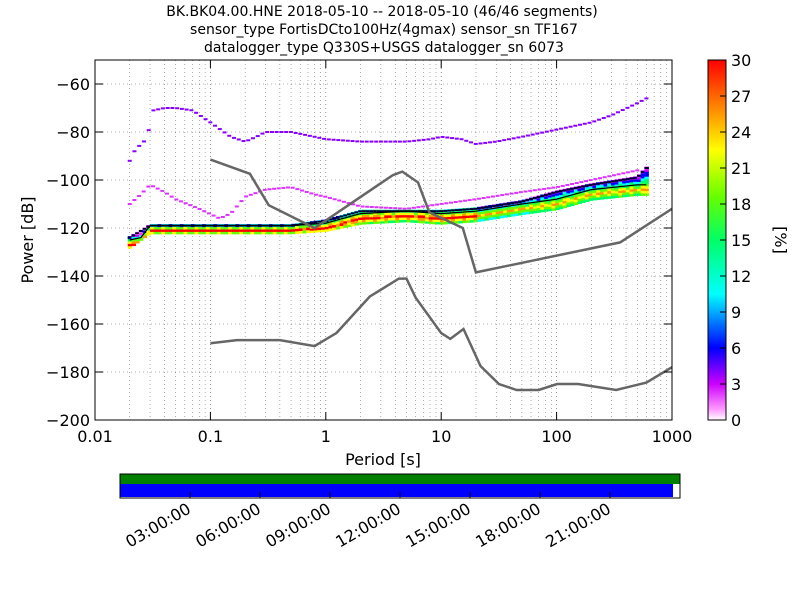 The height and width of the screenshot is (600, 800). What do you see at coordinates (748, 240) in the screenshot?
I see `colorbar: 0 3 6 9 12 15 18 21 24 27 30 [%]` at bounding box center [748, 240].